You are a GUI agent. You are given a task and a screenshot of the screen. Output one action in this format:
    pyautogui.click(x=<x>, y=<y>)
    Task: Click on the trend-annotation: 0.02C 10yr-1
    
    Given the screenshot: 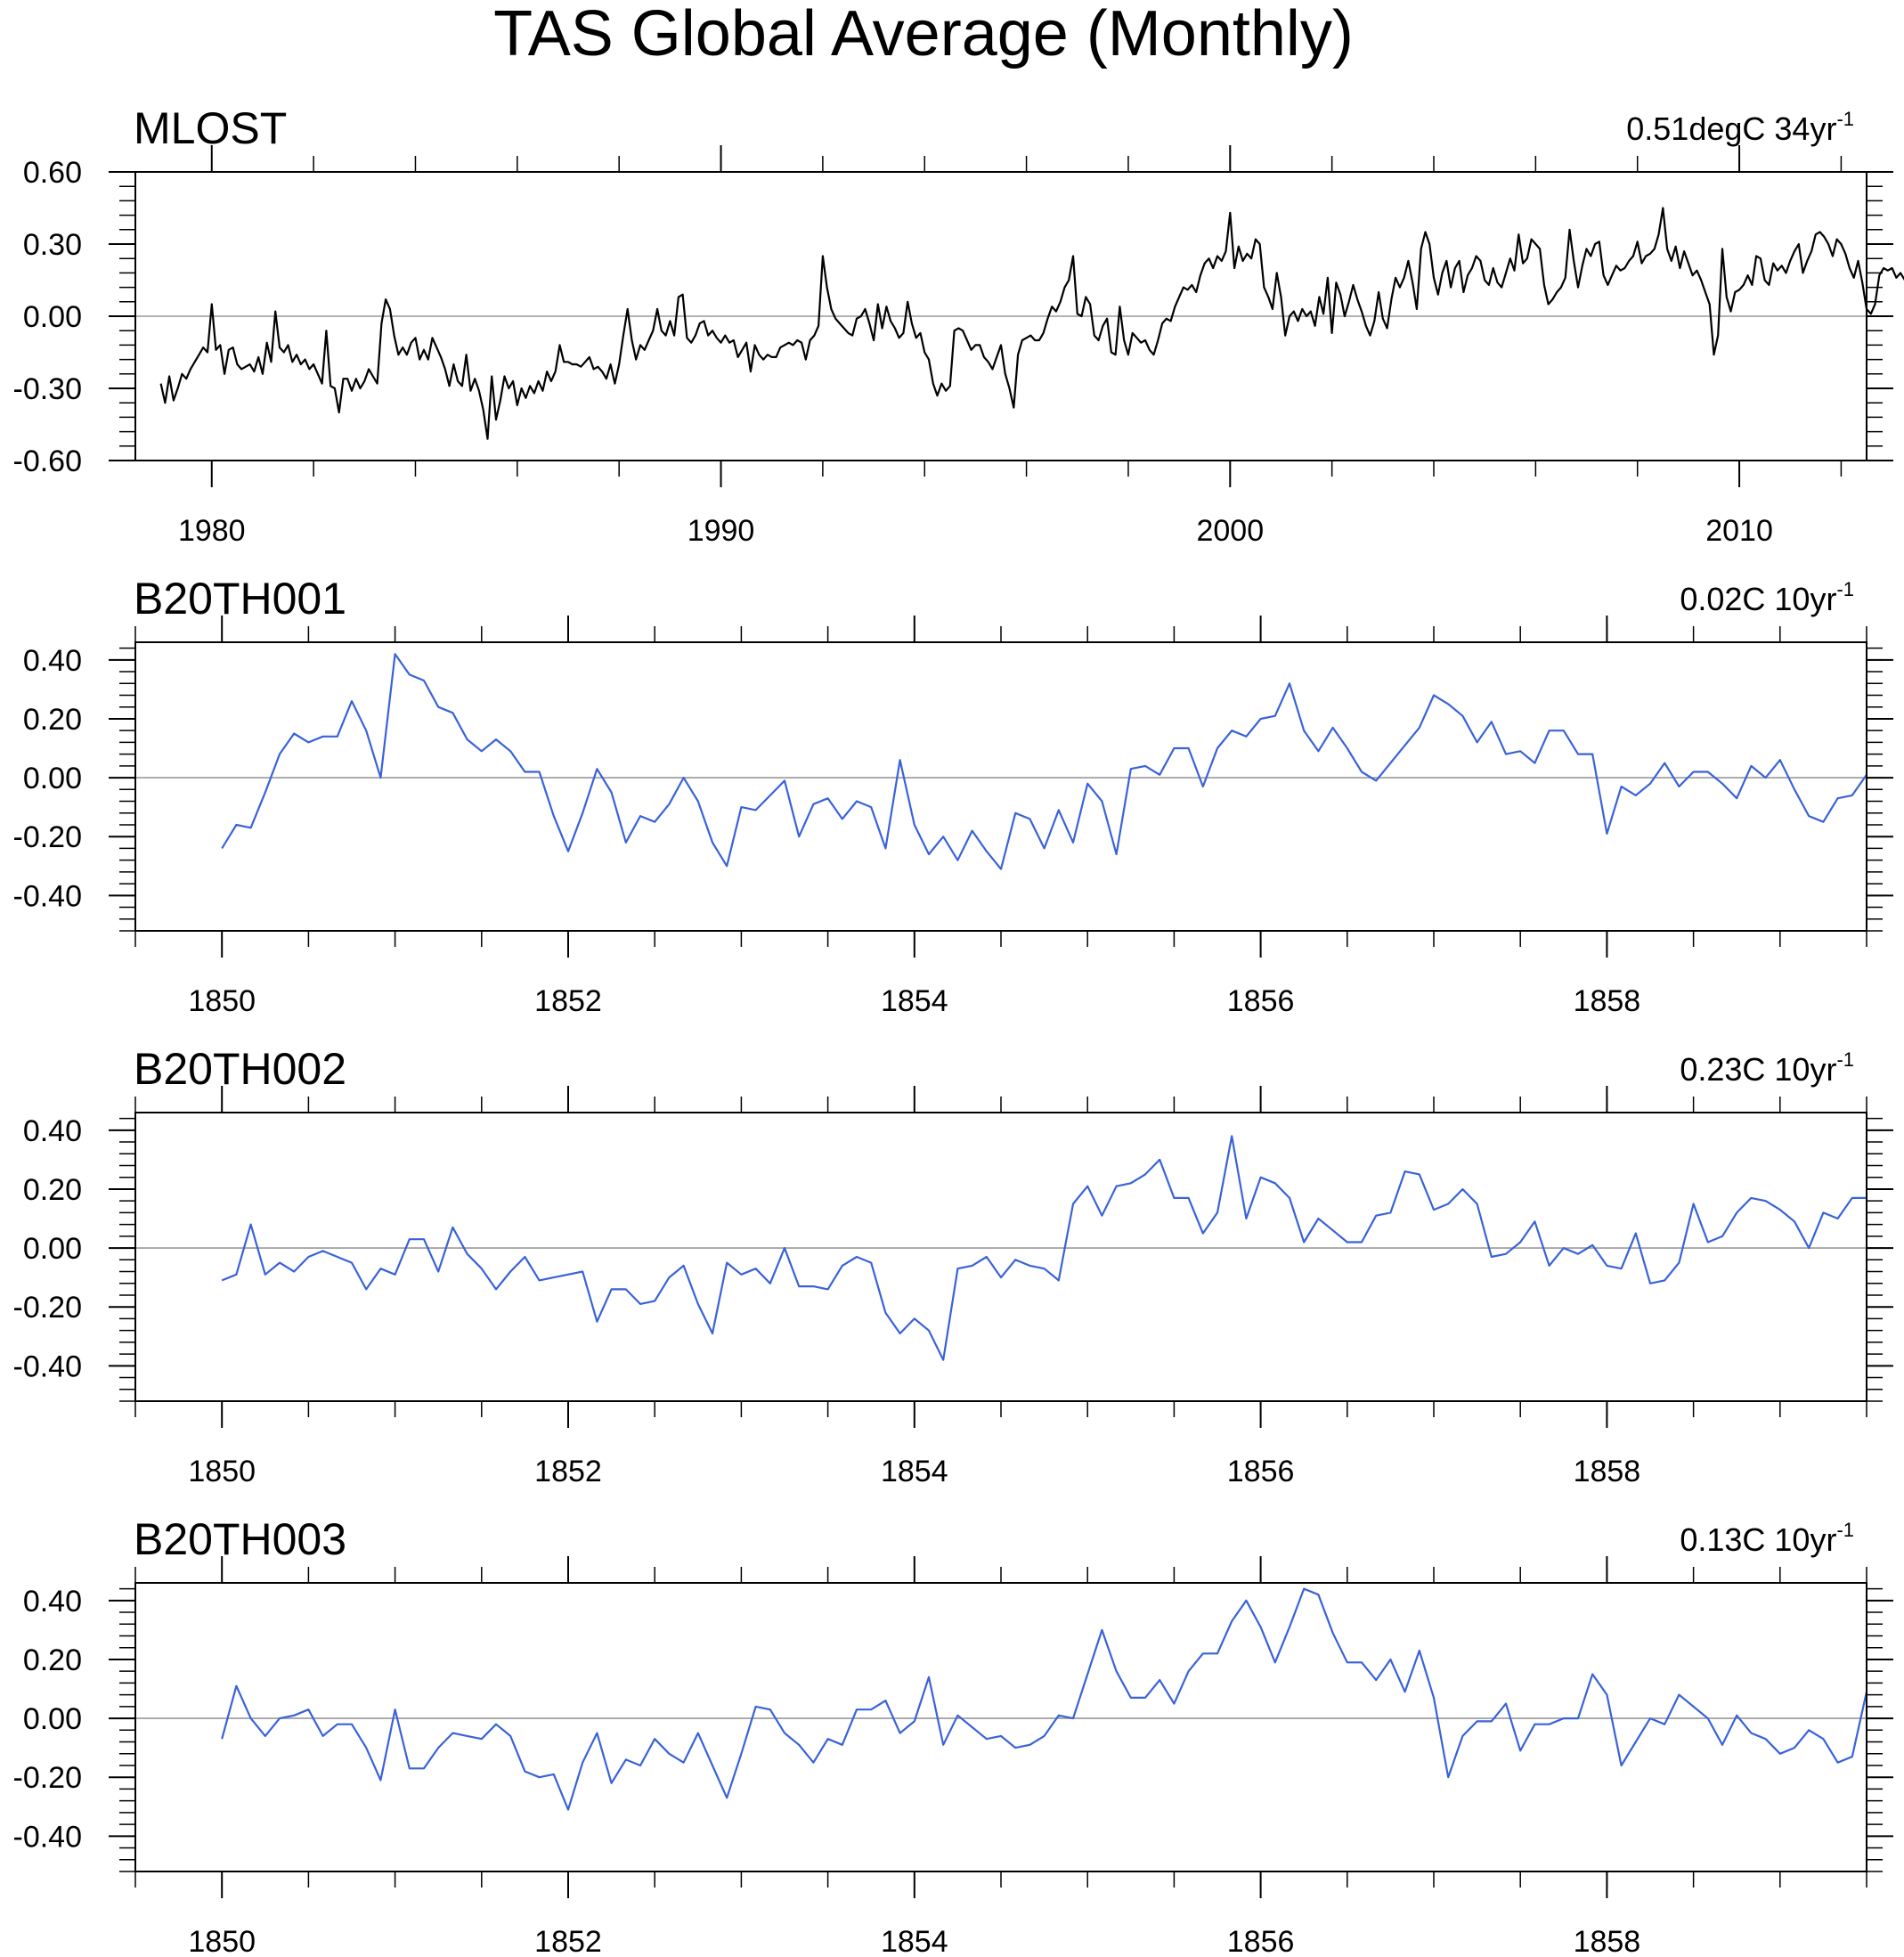 What is the action you would take?
    pyautogui.click(x=1767, y=597)
    